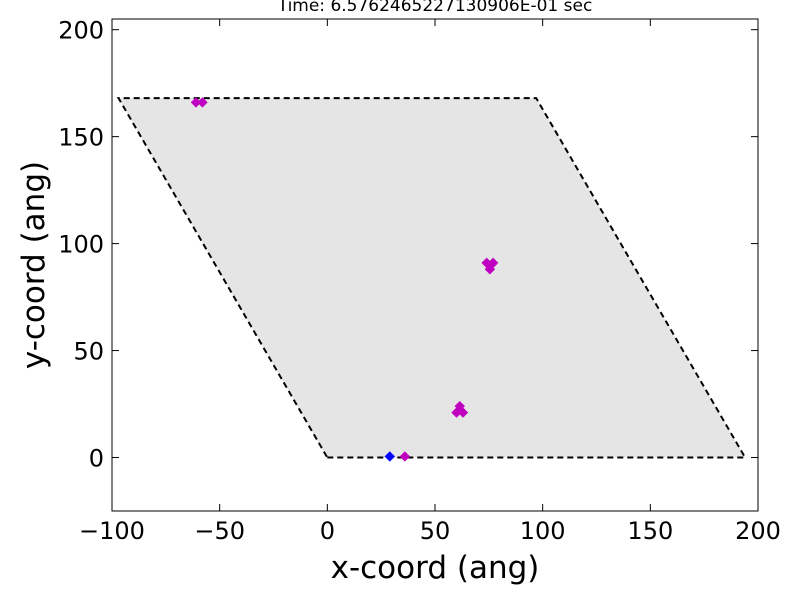 This screenshot has width=800, height=600. I want to click on y-tick-label: 200, so click(81, 31).